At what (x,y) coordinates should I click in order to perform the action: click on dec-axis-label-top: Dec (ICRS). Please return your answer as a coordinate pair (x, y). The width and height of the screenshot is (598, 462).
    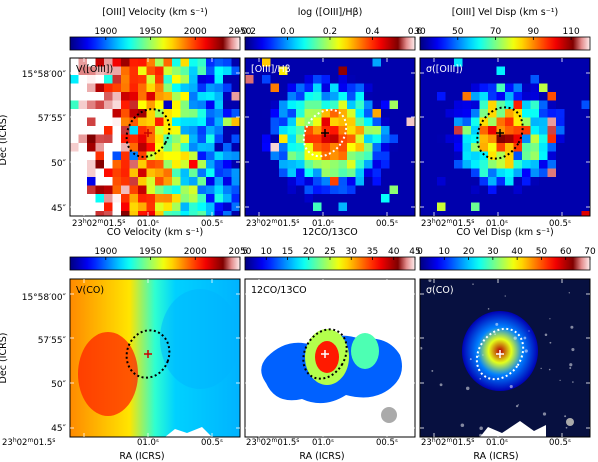
    Looking at the image, I should click on (4, 140).